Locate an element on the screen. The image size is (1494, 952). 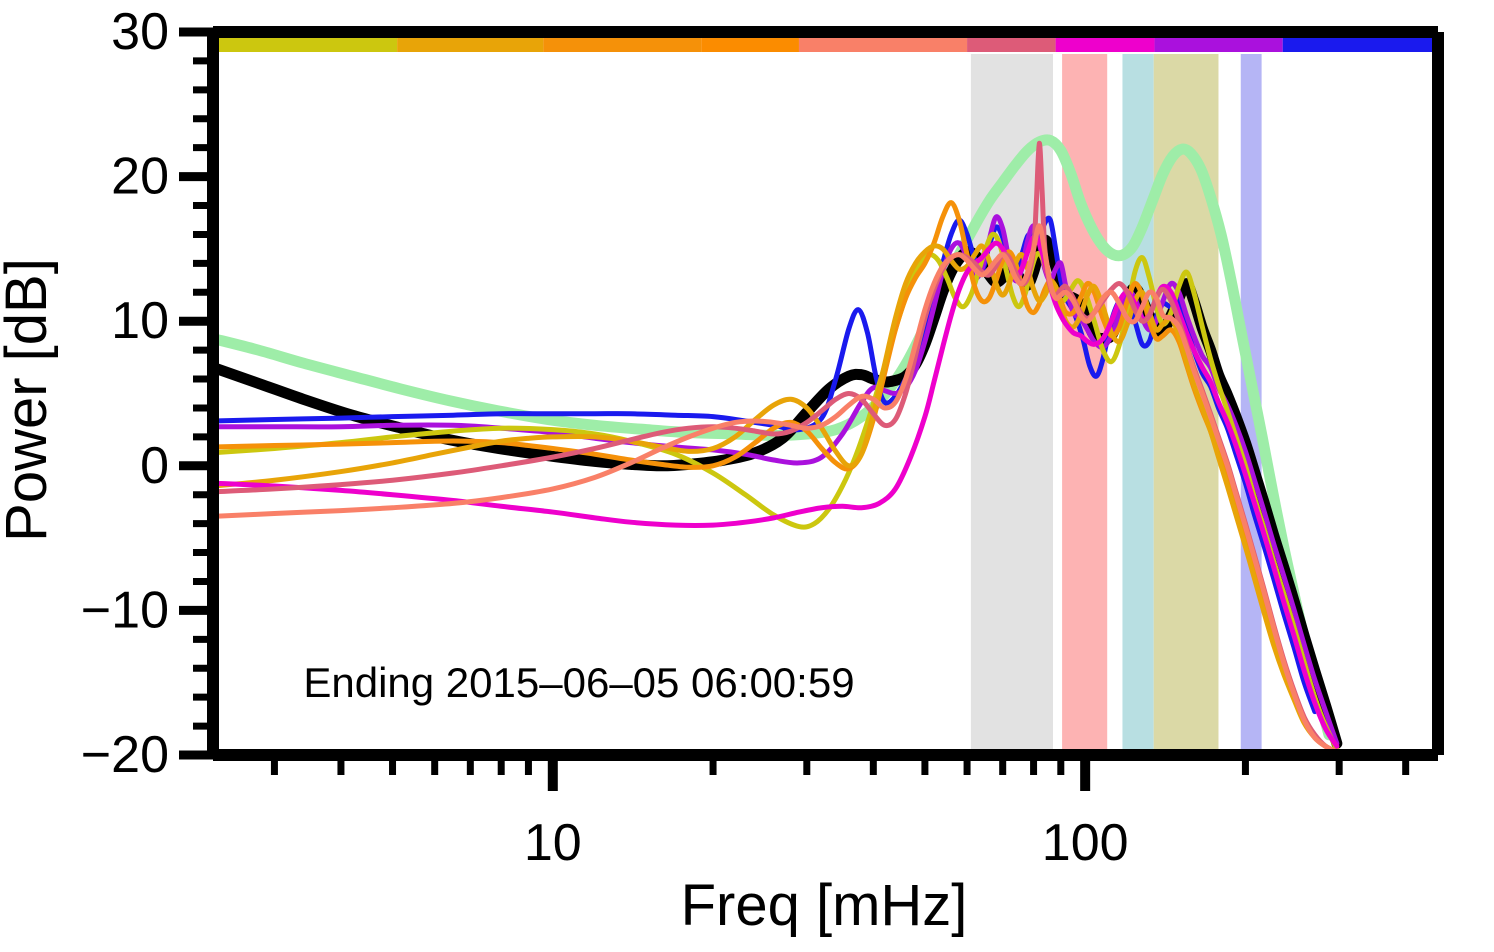
x-tick-label-100: 100 is located at coordinates (1085, 843).